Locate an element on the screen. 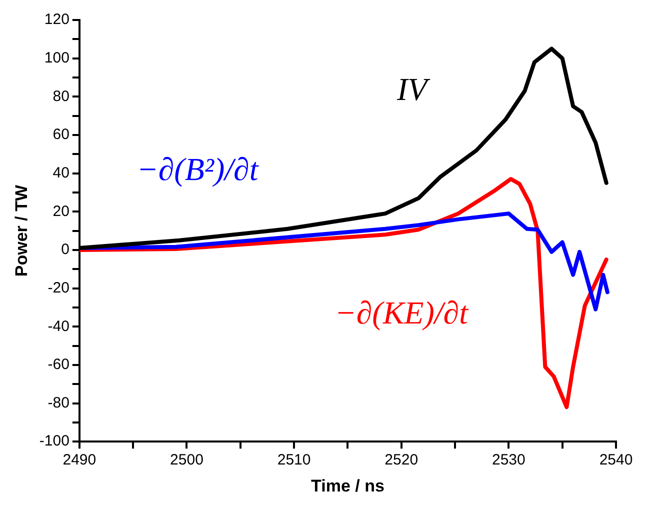 This screenshot has width=649, height=509. x-tick-label: 2530 is located at coordinates (509, 460).